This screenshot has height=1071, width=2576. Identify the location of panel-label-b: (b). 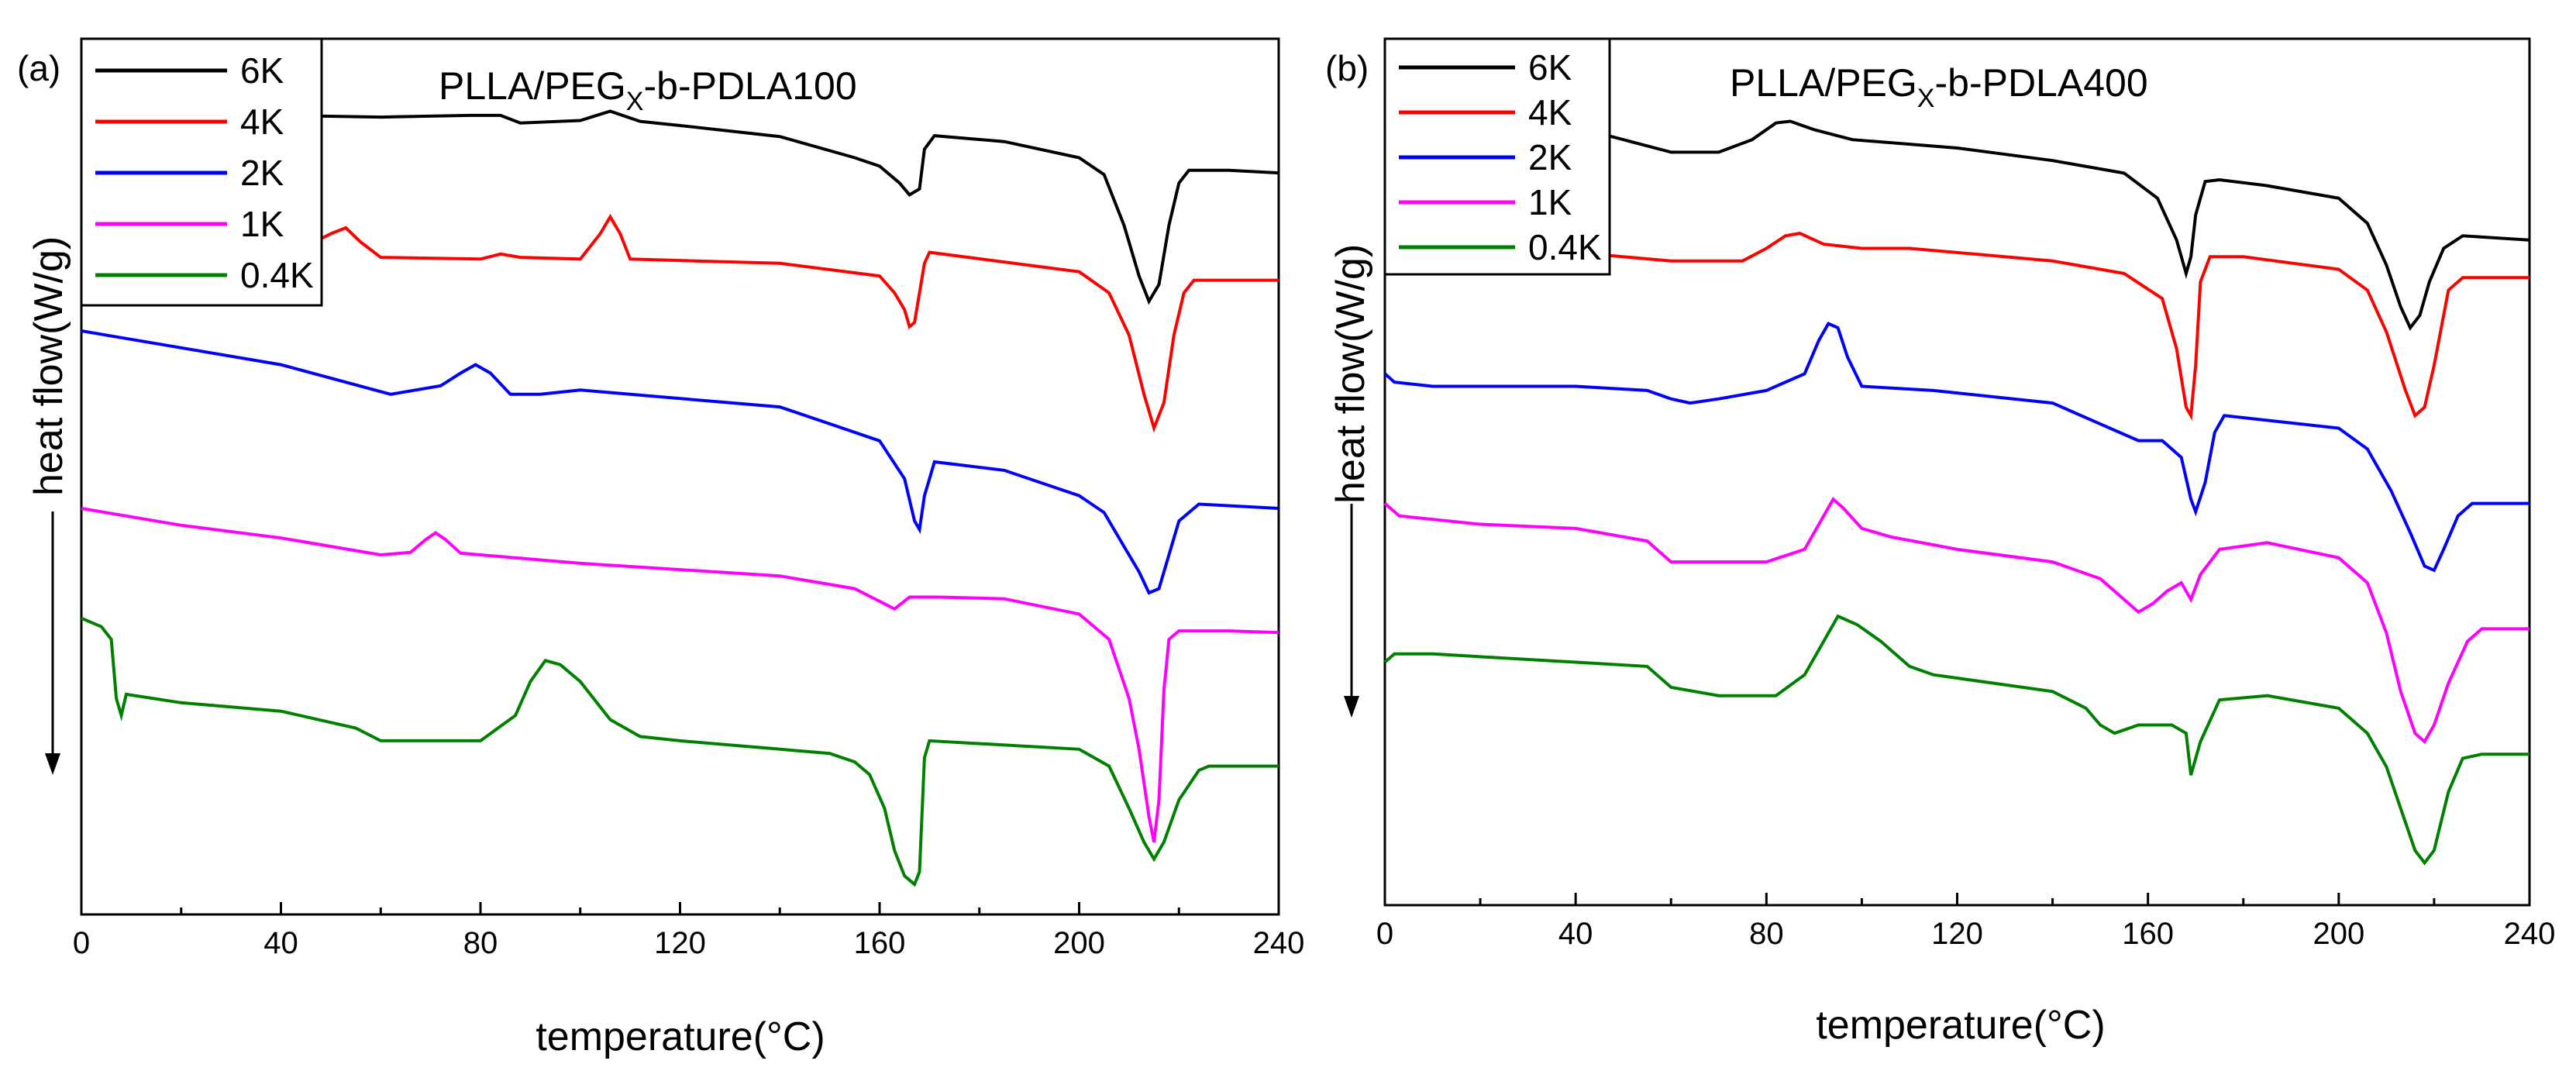
(1347, 68).